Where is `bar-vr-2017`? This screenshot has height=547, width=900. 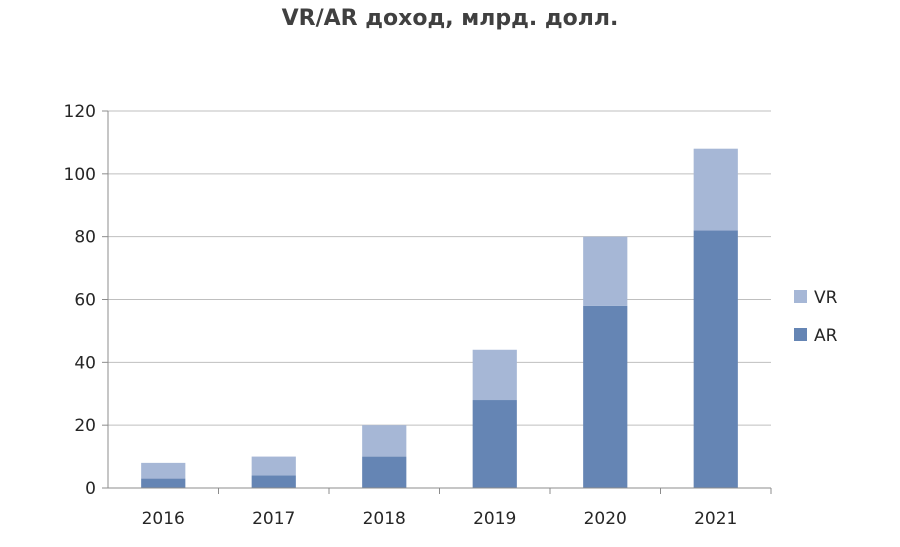
bar-vr-2017 is located at coordinates (273, 466).